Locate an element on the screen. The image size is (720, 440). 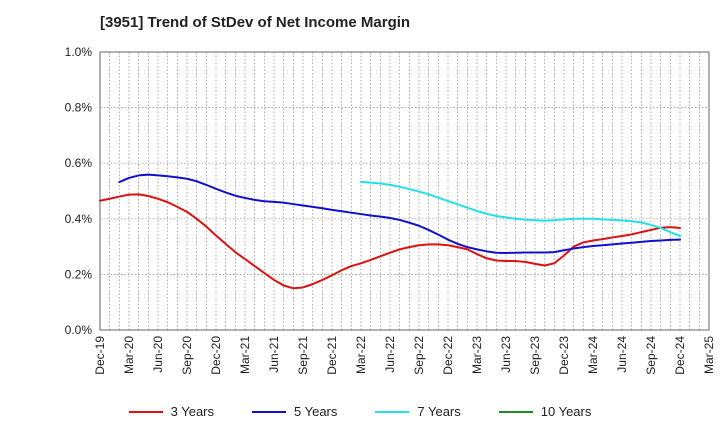
y-tick-label: 0.8% is located at coordinates (79, 108).